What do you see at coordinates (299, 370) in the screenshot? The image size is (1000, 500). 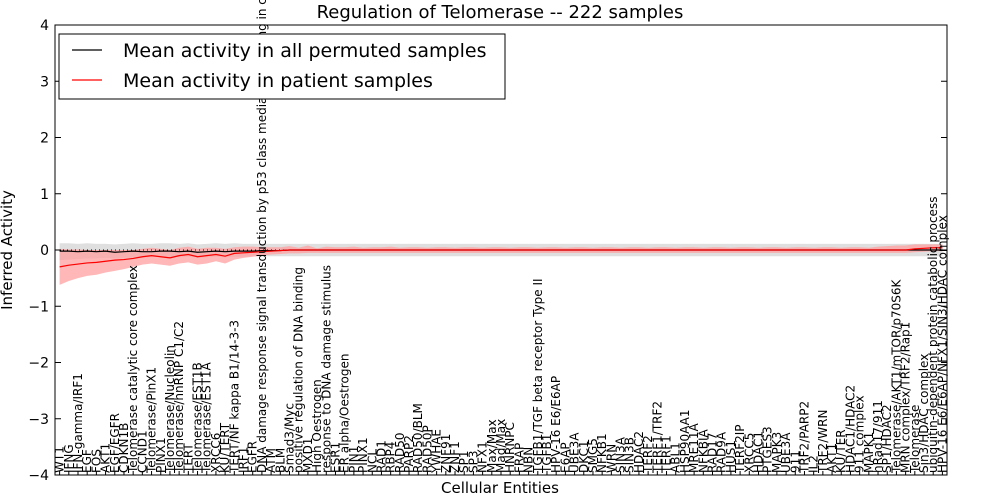 I see `x-tick-label: positive regulation of DNA binding` at bounding box center [299, 370].